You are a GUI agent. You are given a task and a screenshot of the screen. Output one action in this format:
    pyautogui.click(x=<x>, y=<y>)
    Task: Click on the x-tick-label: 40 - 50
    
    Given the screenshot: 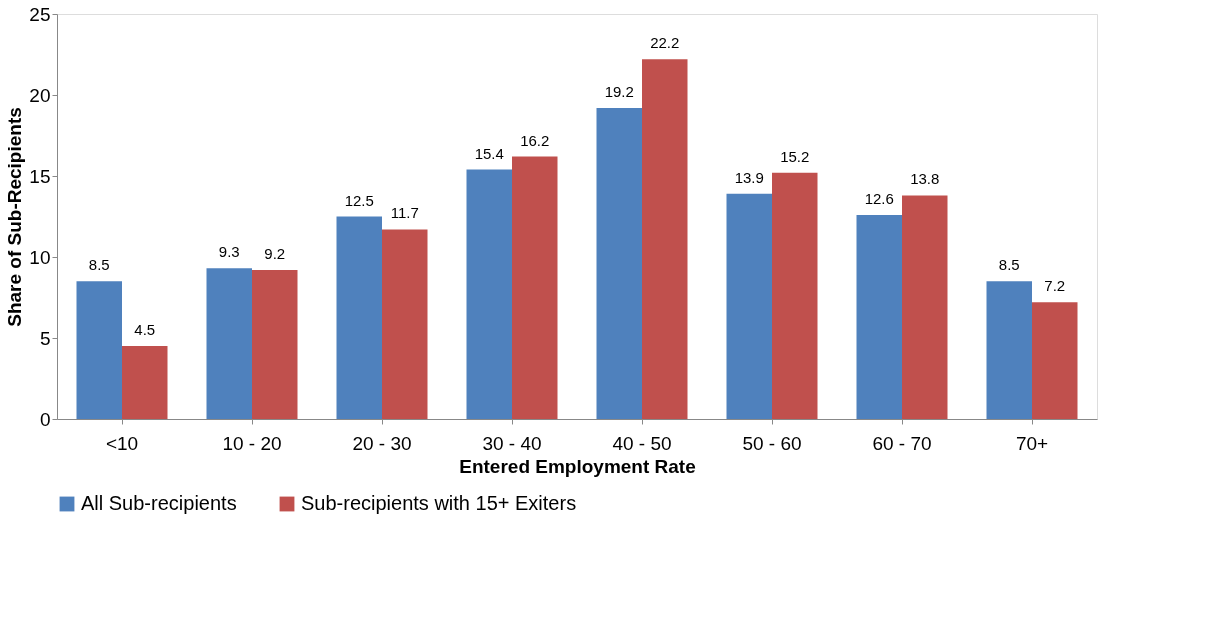 What is the action you would take?
    pyautogui.click(x=642, y=443)
    